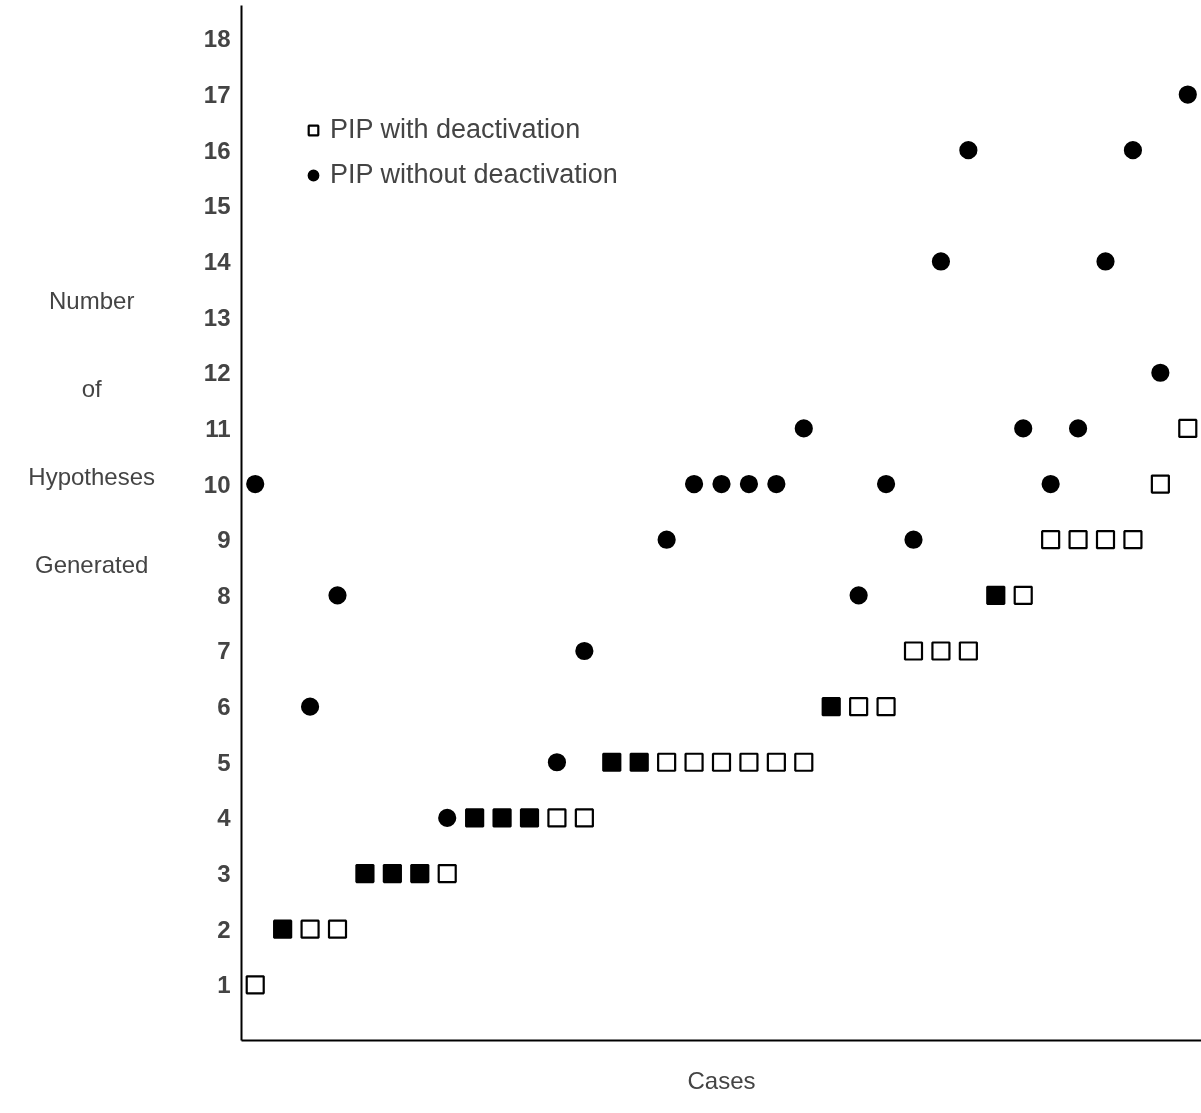  What do you see at coordinates (224, 540) in the screenshot?
I see `y-tick-label: 9` at bounding box center [224, 540].